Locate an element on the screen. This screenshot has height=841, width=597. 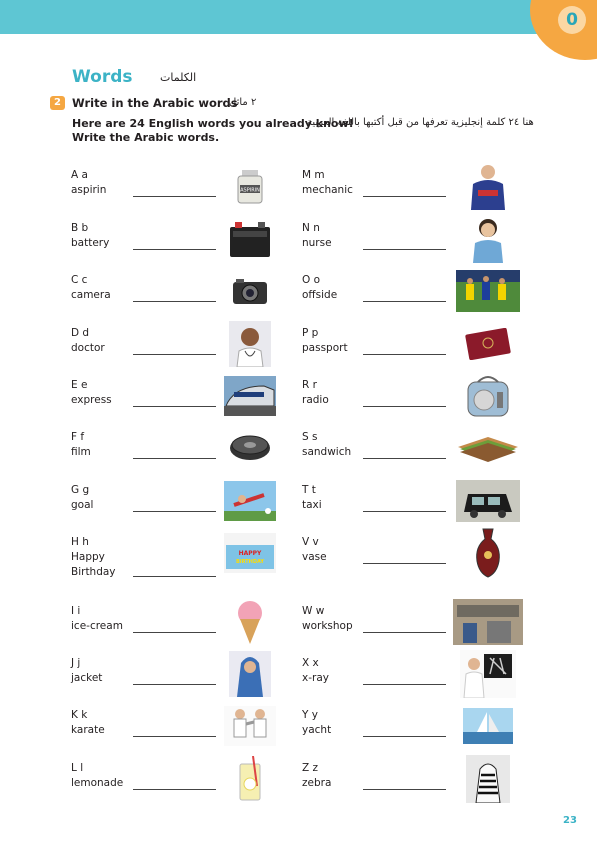
vocab-item: F f film is located at coordinates (101, 445).